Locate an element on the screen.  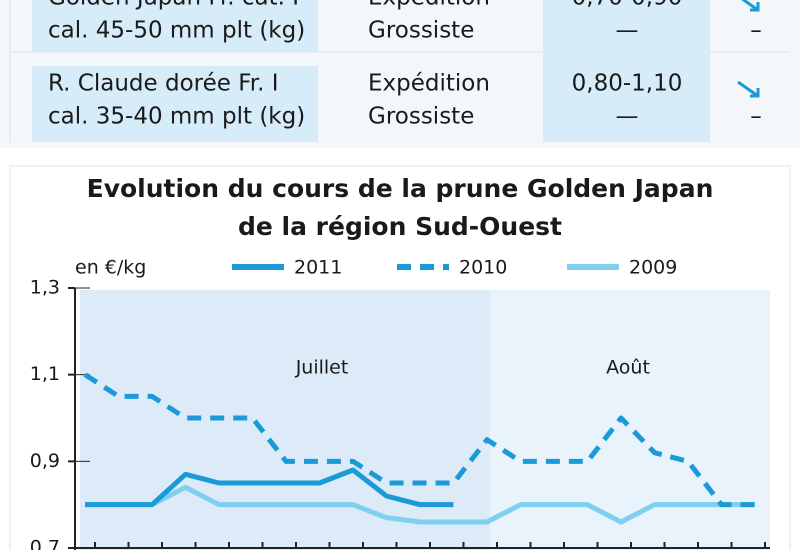
y-tick-label: 0,7 is located at coordinates (45, 543).